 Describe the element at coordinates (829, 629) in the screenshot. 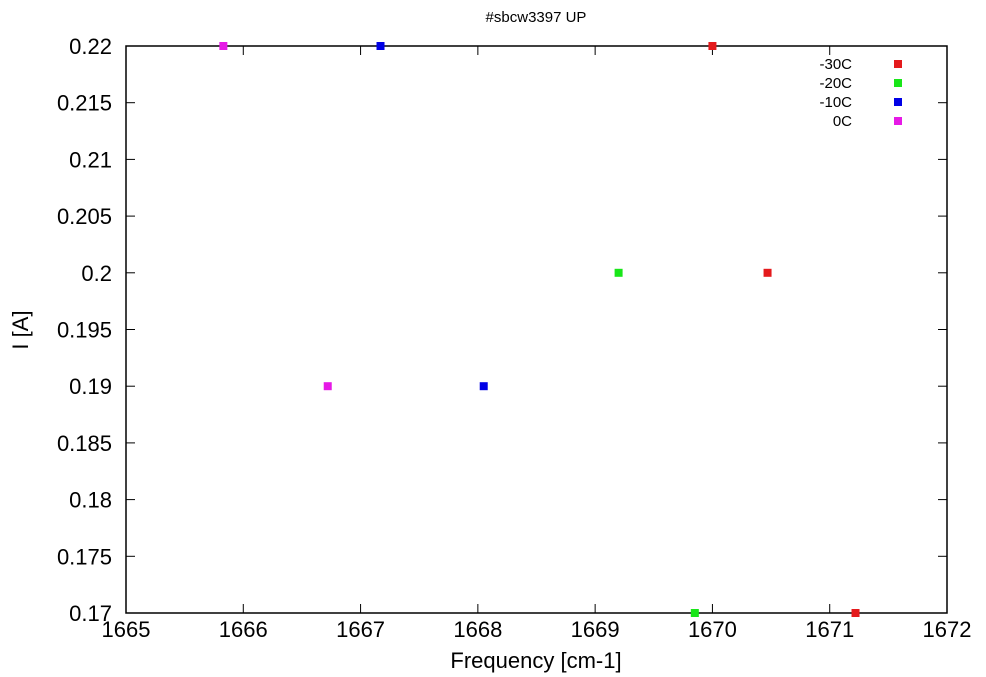

I see `x-tick-label: 1671` at that location.